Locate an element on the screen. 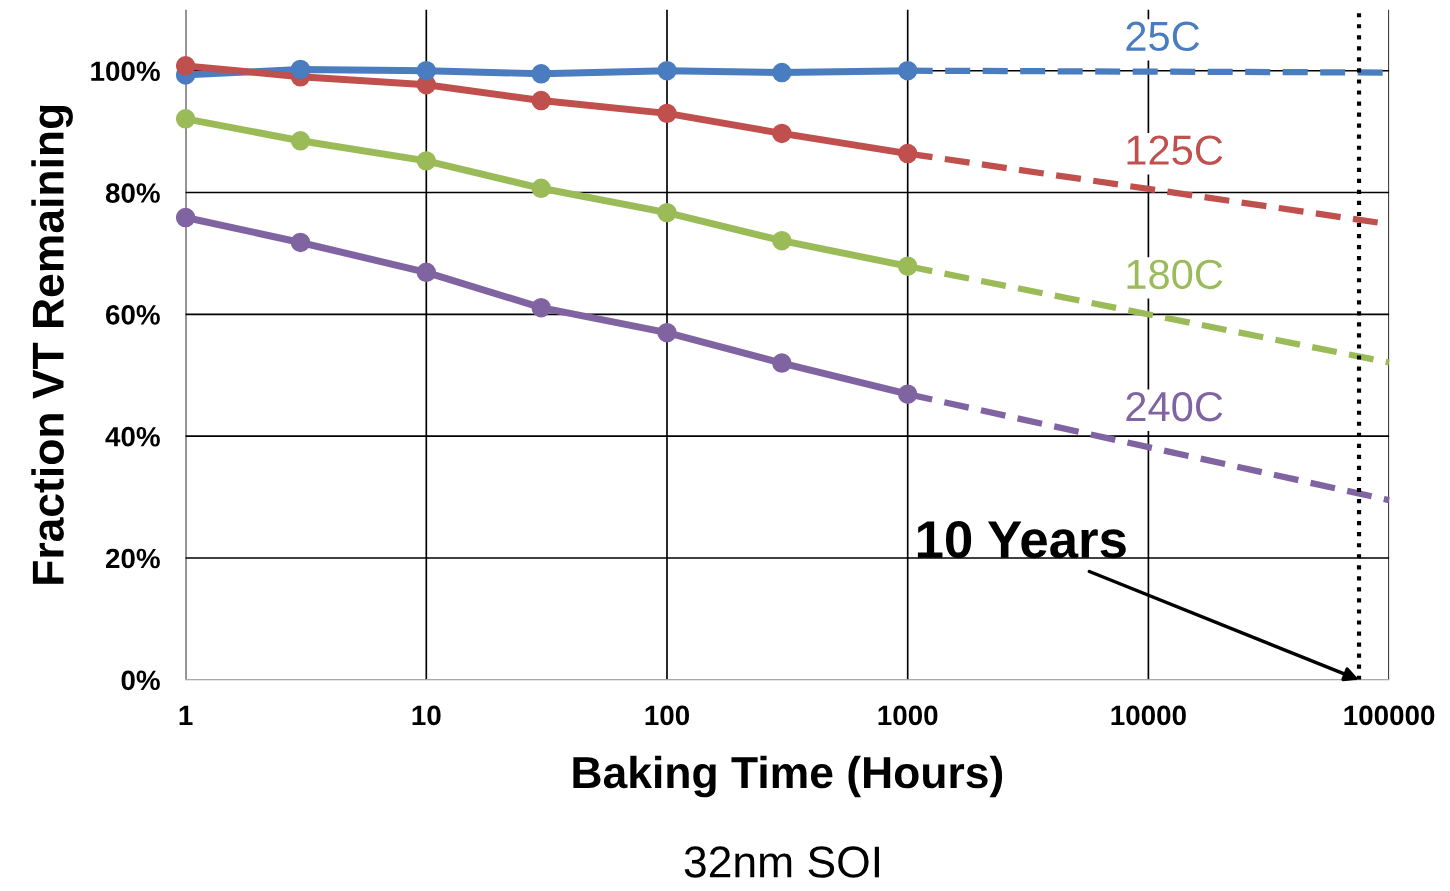 The width and height of the screenshot is (1450, 891). x-tick-label: 10 is located at coordinates (426, 715).